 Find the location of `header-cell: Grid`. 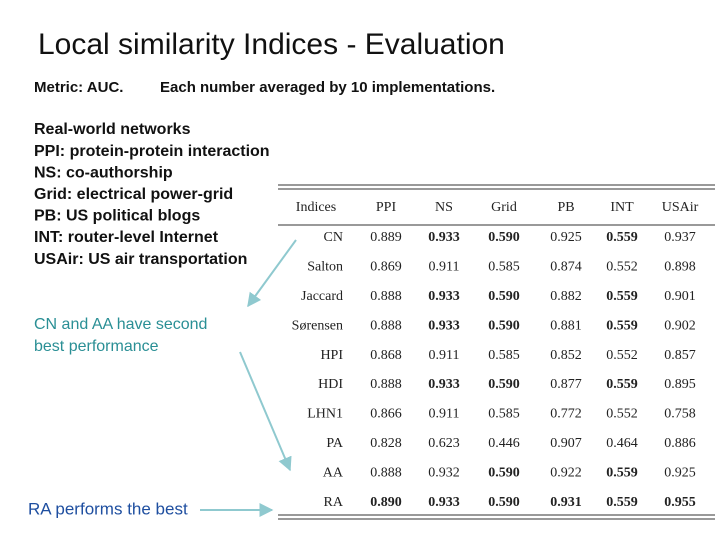

header-cell: Grid is located at coordinates (504, 207).